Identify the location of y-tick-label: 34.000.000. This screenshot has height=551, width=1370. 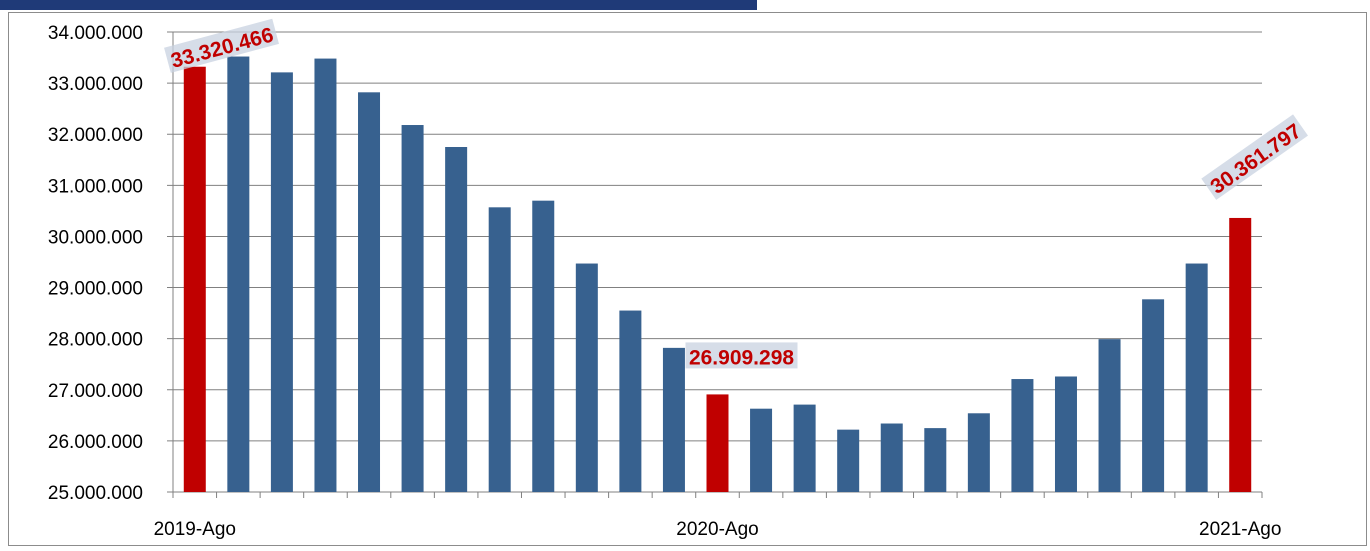
(95, 33).